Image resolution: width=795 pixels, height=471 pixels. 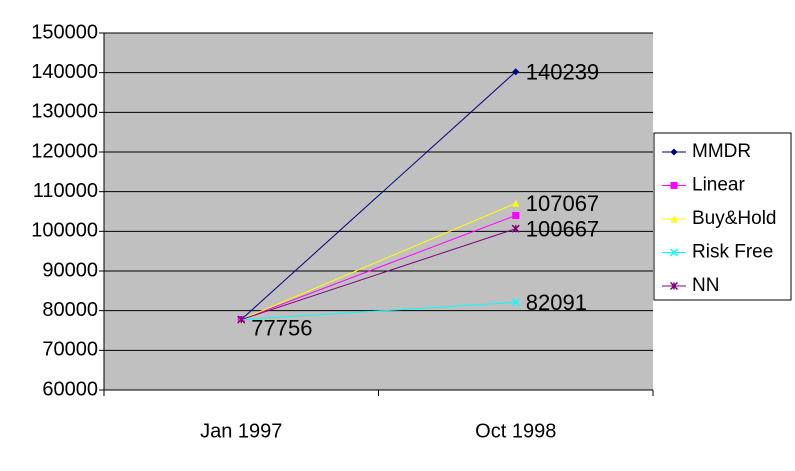 I want to click on data-label: 82091, so click(x=556, y=302).